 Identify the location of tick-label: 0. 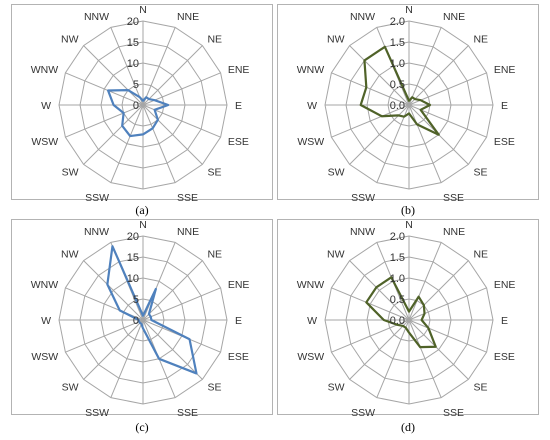
(136, 106).